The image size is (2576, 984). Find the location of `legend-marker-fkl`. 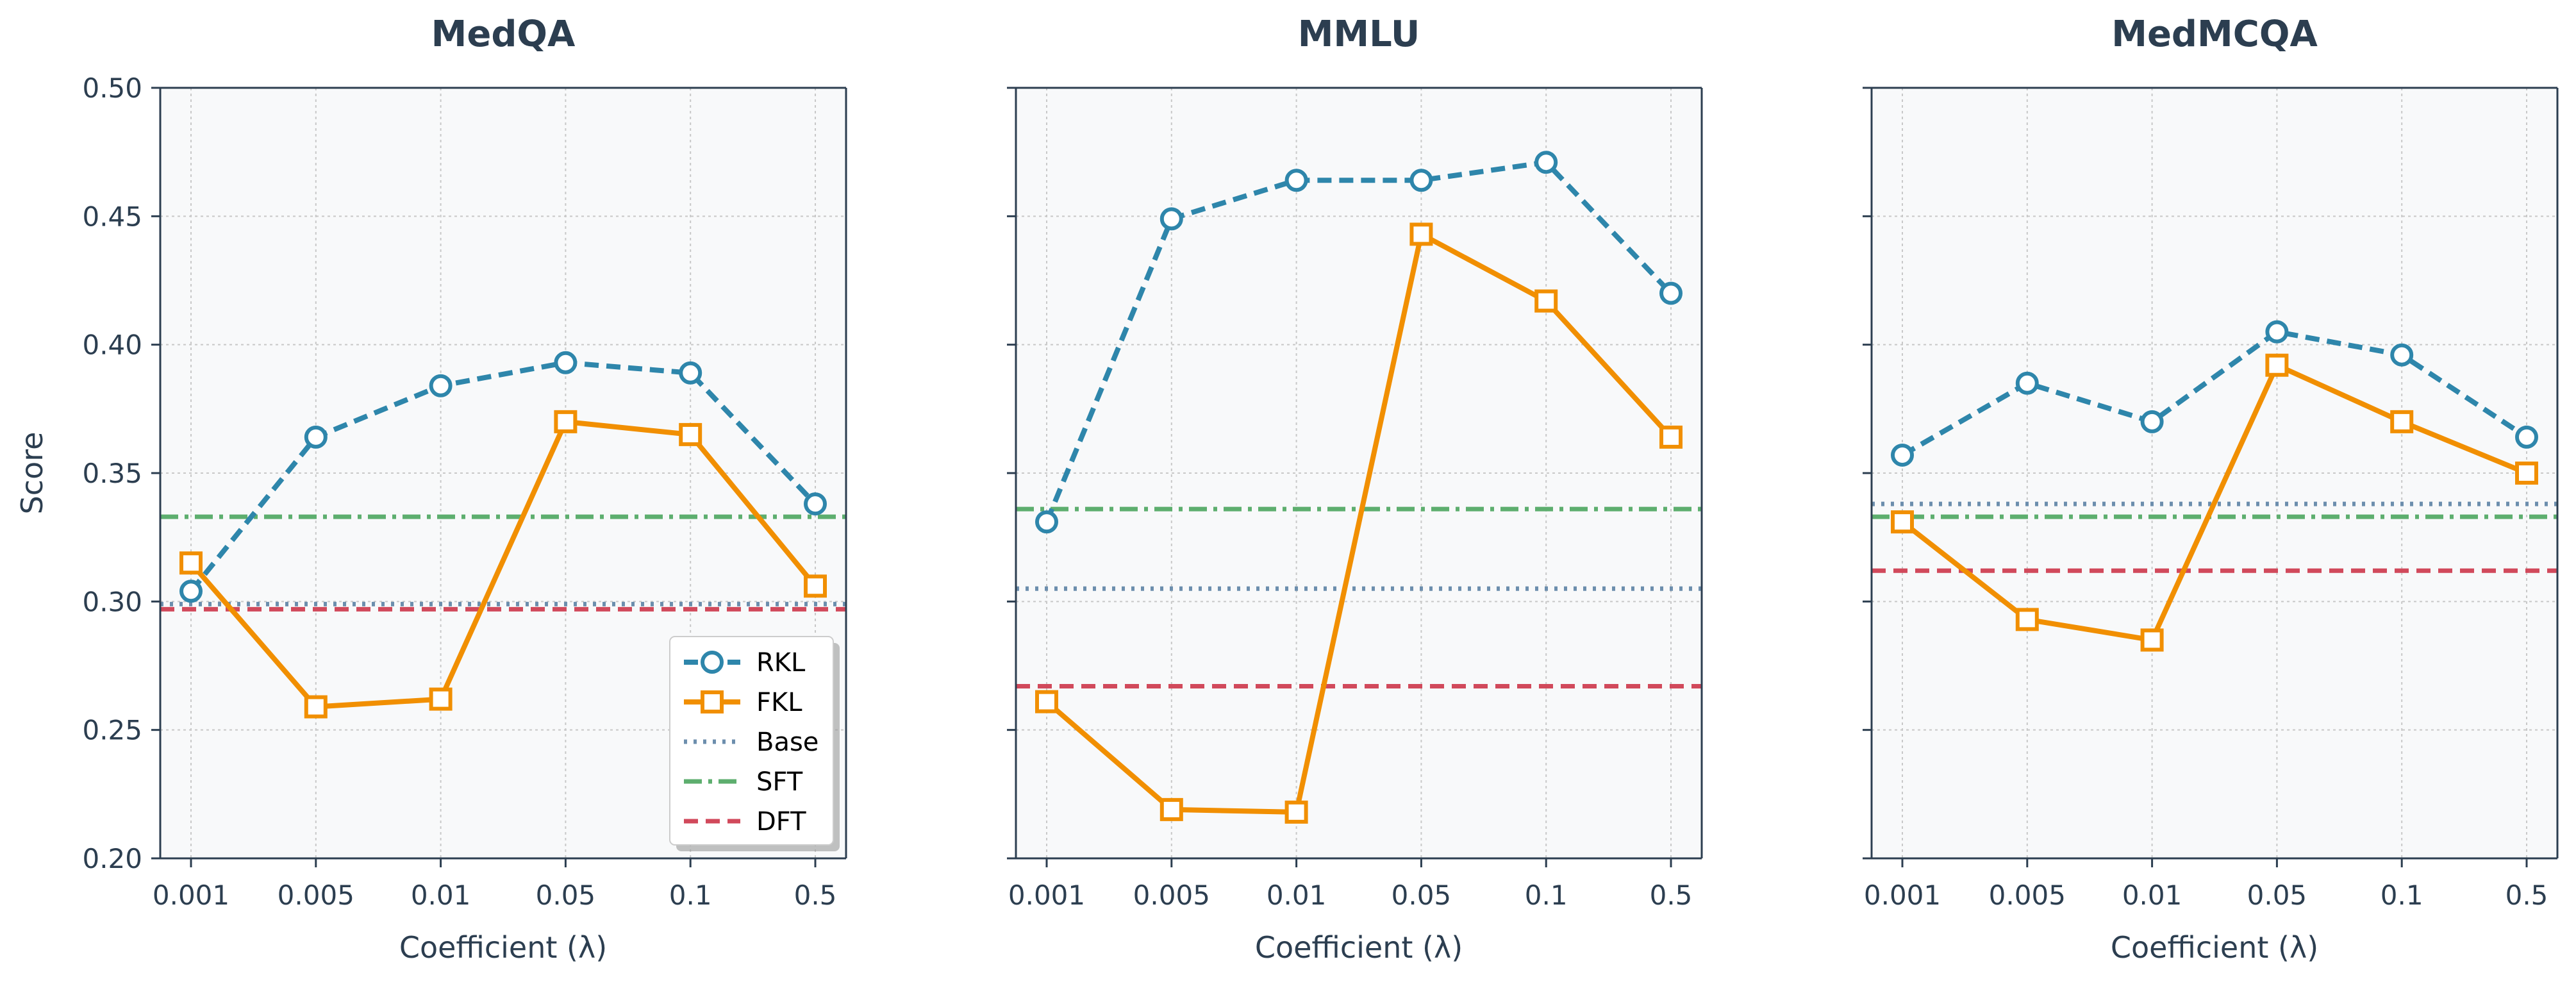

legend-marker-fkl is located at coordinates (712, 702).